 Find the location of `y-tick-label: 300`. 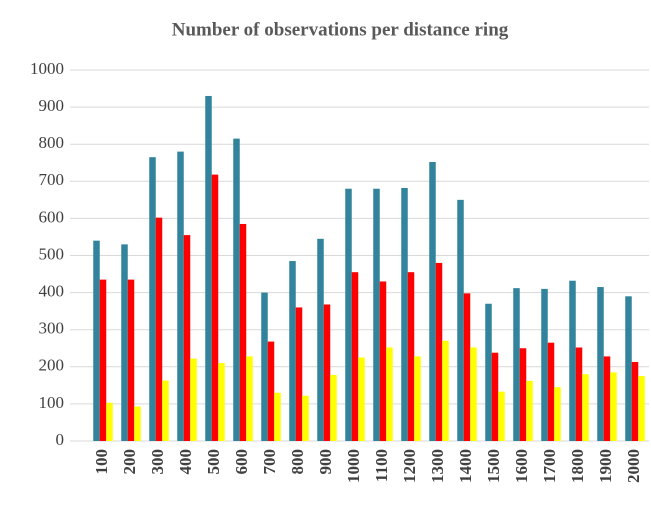

y-tick-label: 300 is located at coordinates (52, 328).